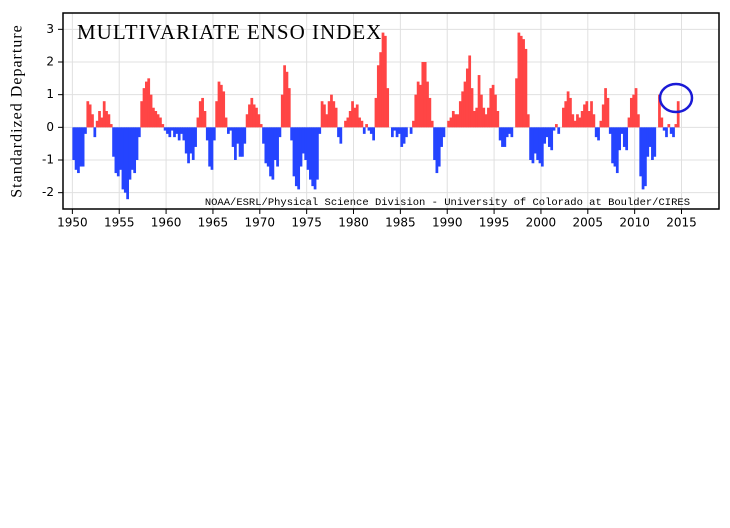  Describe the element at coordinates (119, 223) in the screenshot. I see `x-tick-label: 1955` at that location.